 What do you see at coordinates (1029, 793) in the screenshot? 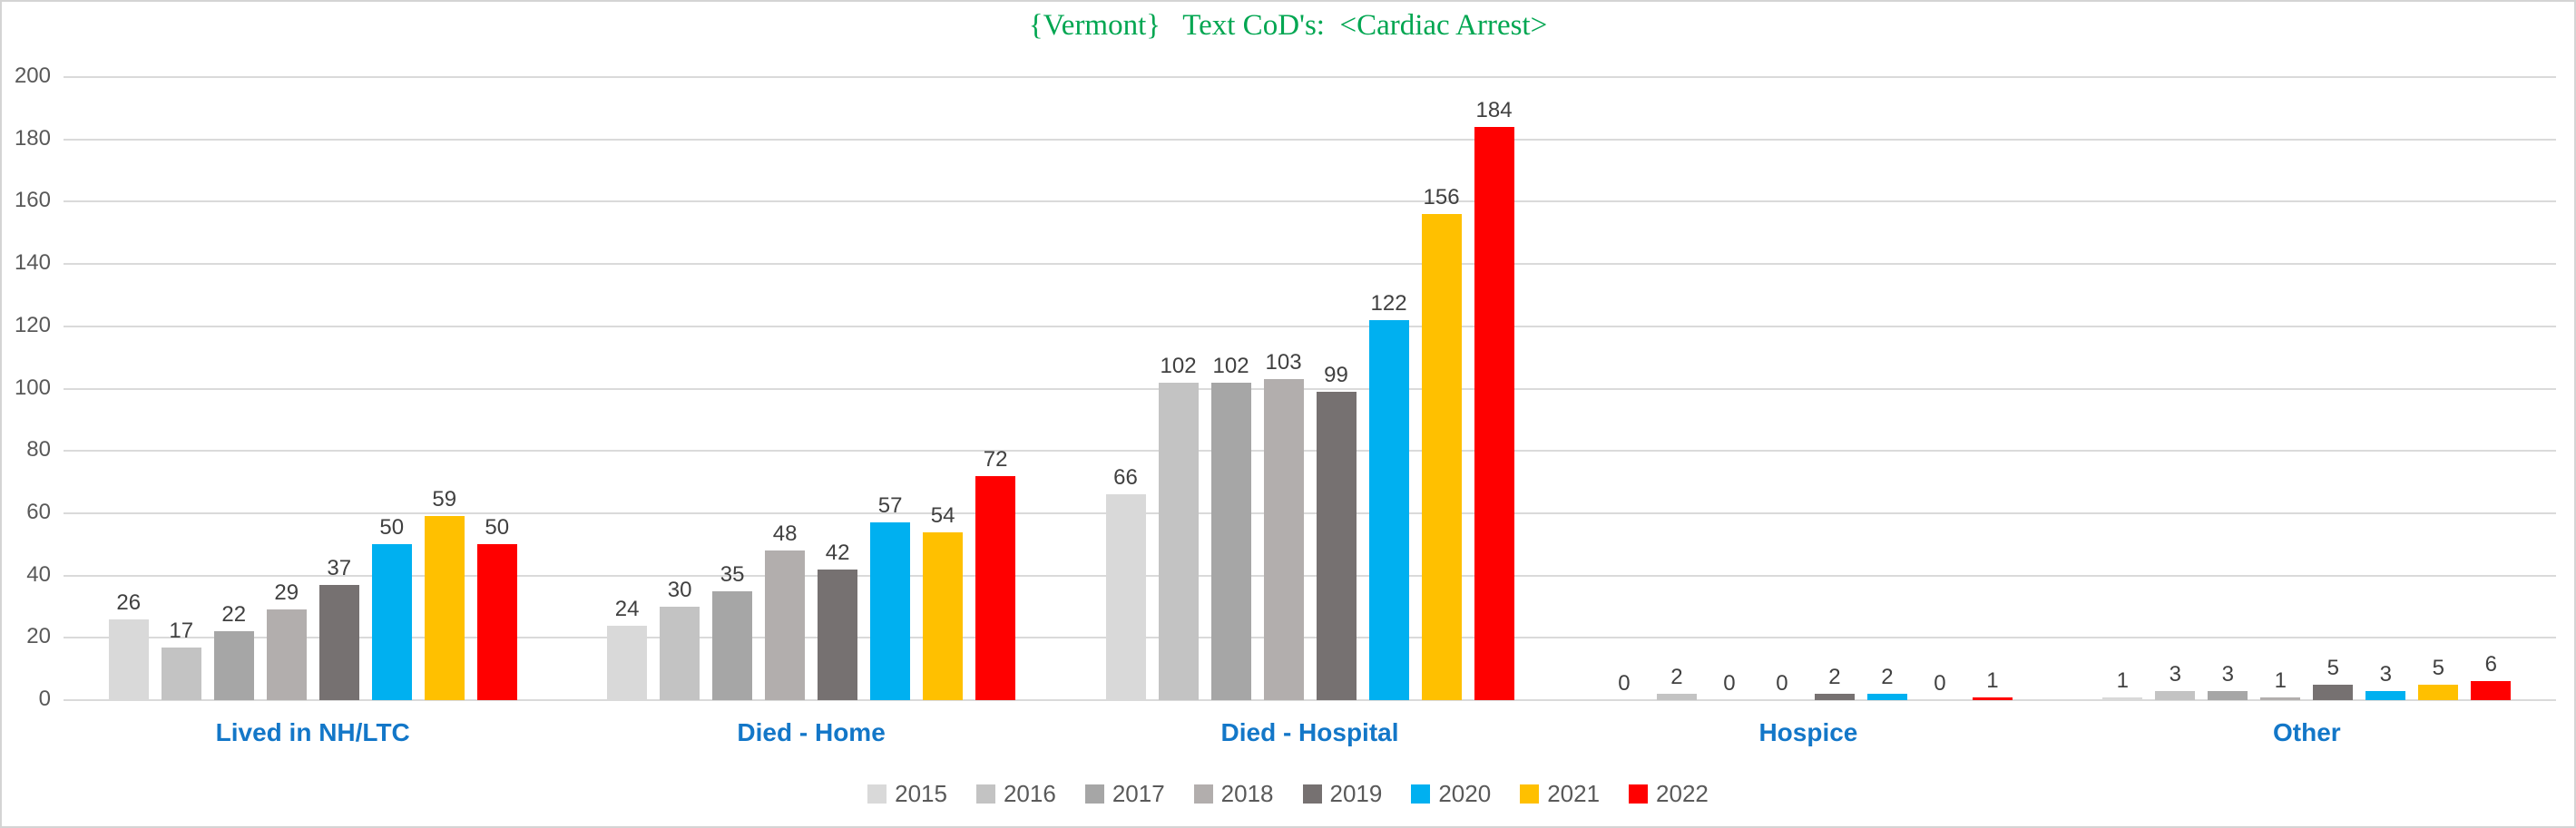
I see `legend-label: 2016` at bounding box center [1029, 793].